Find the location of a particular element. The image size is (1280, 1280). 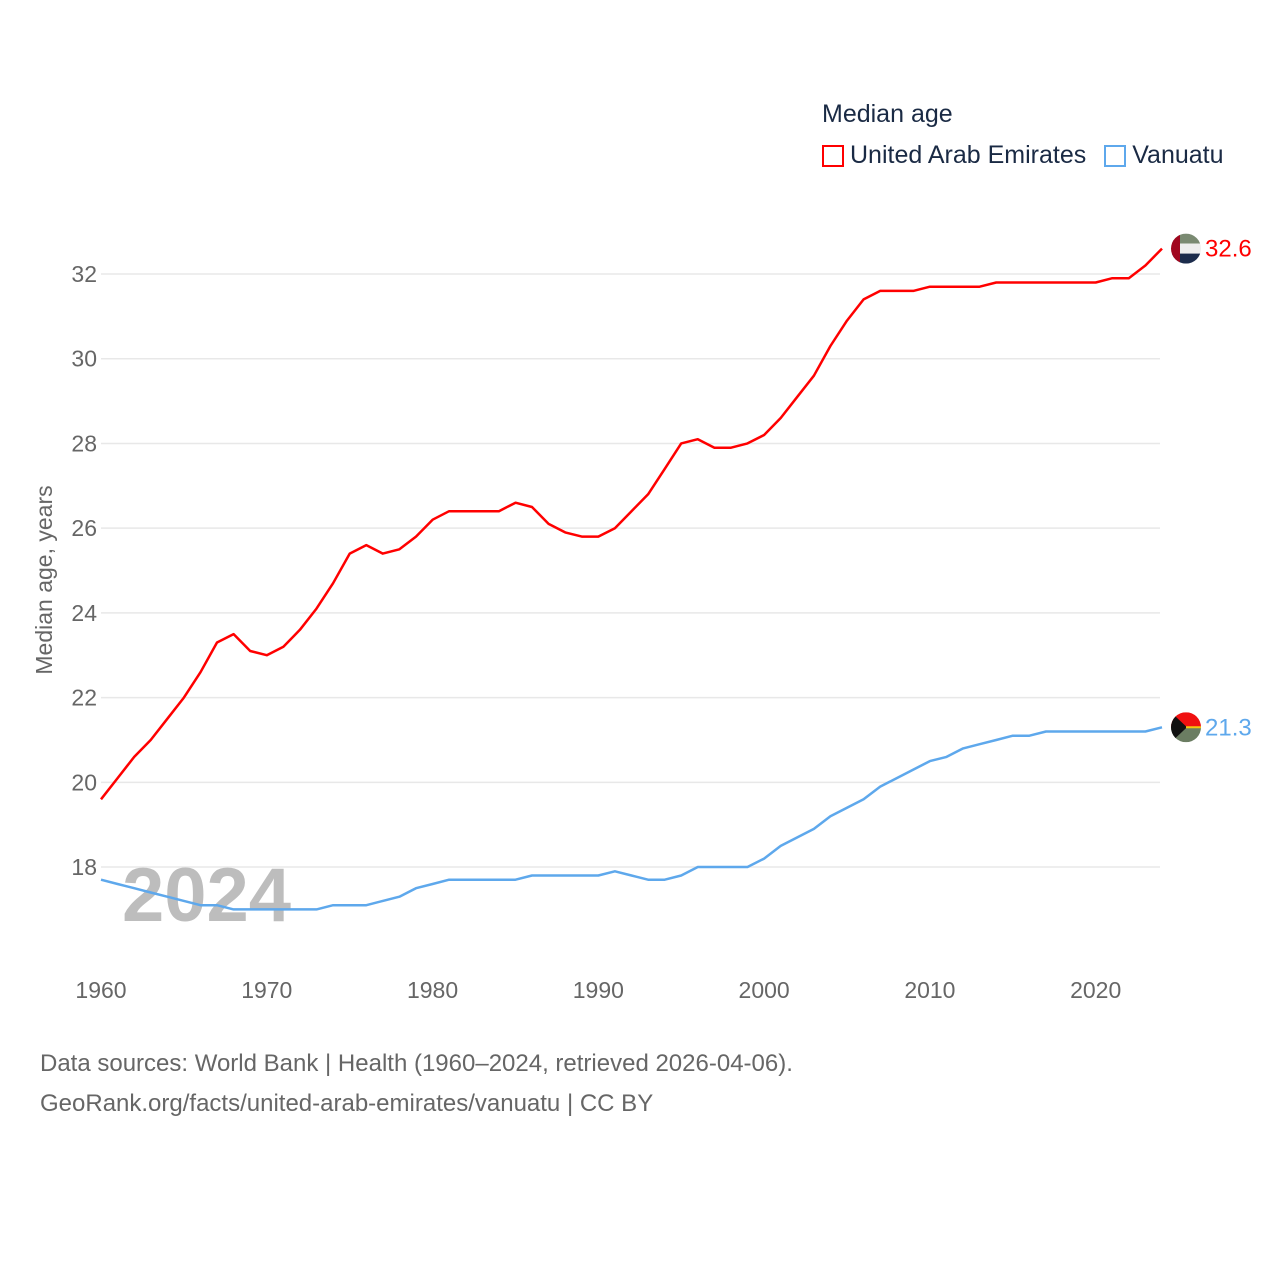

x-tick-label: 1990 is located at coordinates (598, 990).